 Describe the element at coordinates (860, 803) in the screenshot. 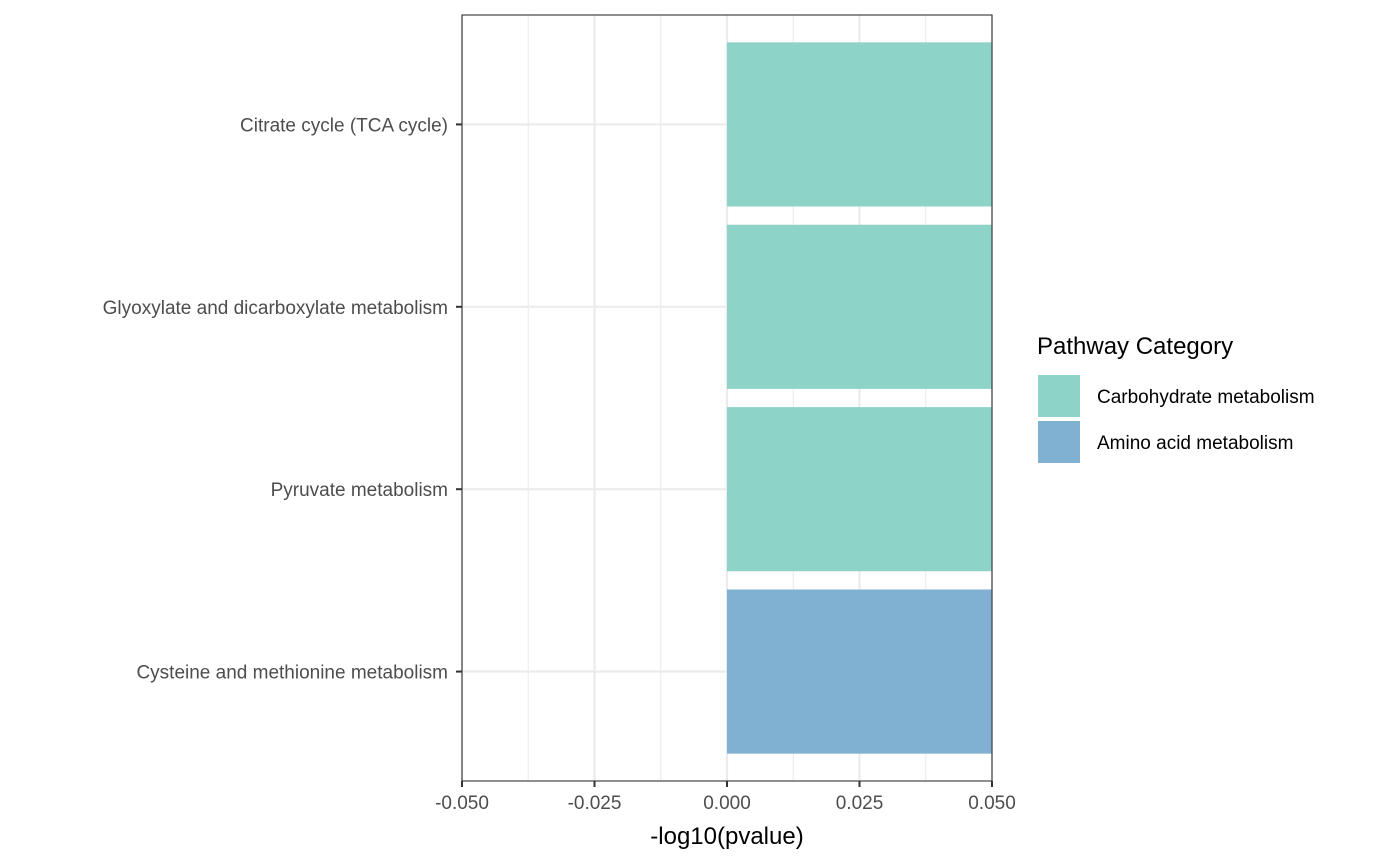

I see `x-tick-label: 0.025` at that location.